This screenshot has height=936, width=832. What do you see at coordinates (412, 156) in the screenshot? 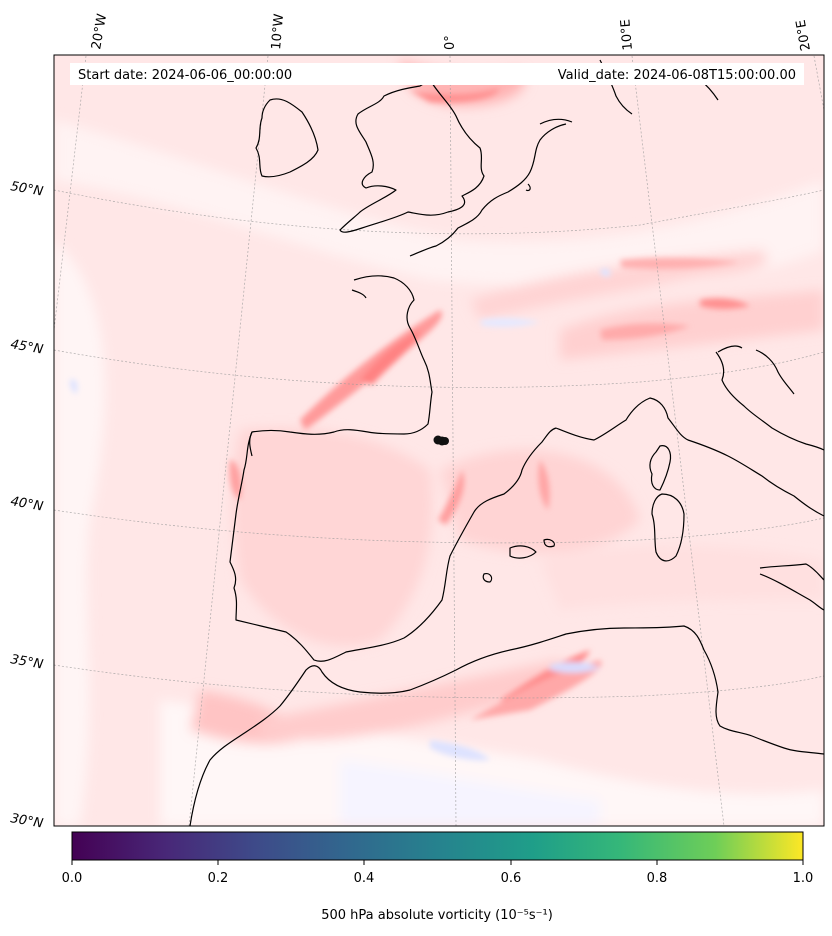
I see `coast-great-britain` at bounding box center [412, 156].